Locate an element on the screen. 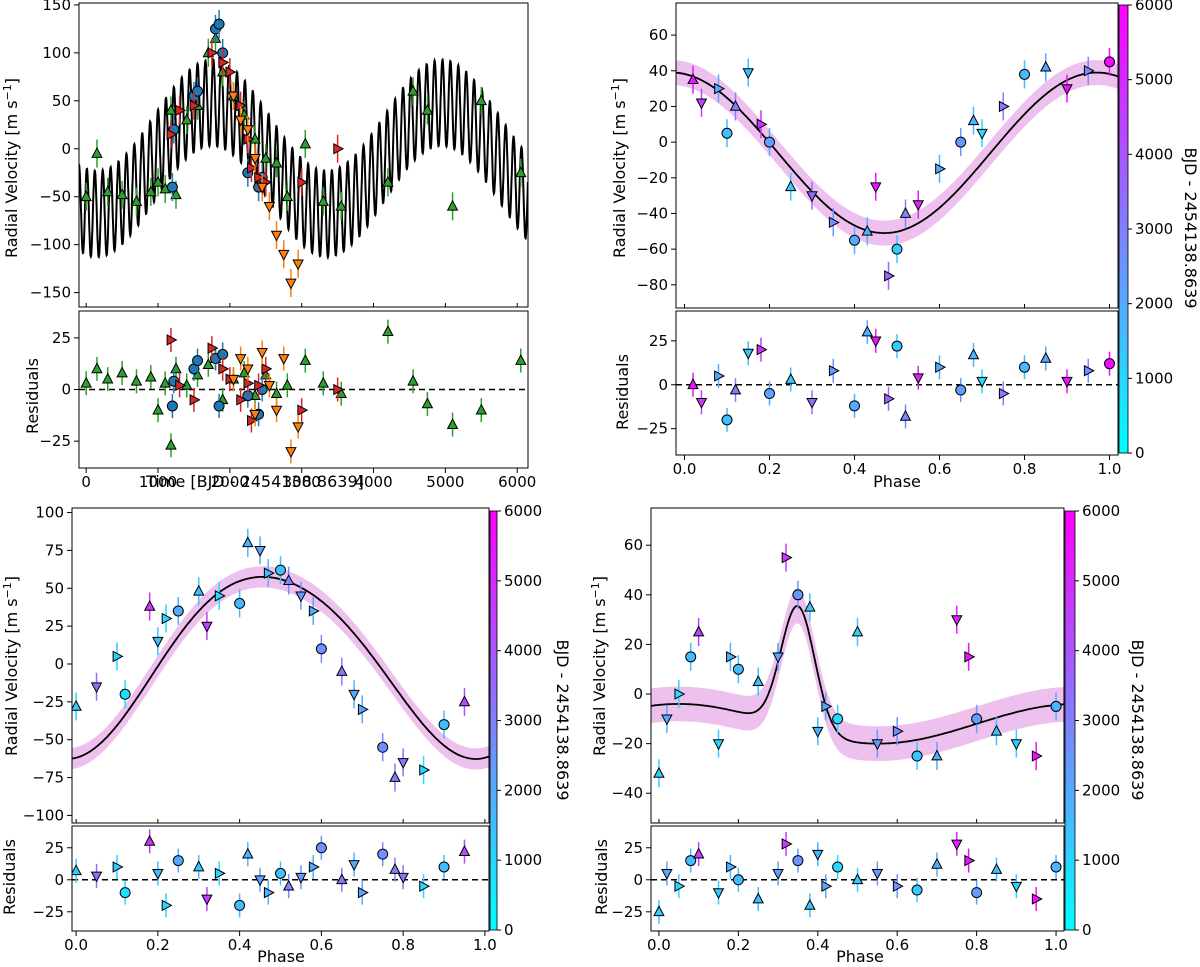  rv-axis-exp: −1 is located at coordinates (595, 590).